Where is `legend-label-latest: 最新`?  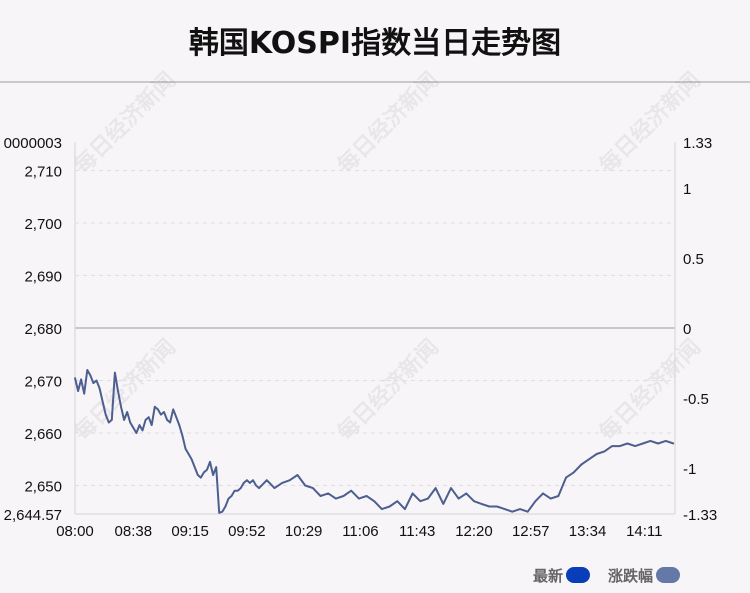 legend-label-latest: 最新 is located at coordinates (548, 575).